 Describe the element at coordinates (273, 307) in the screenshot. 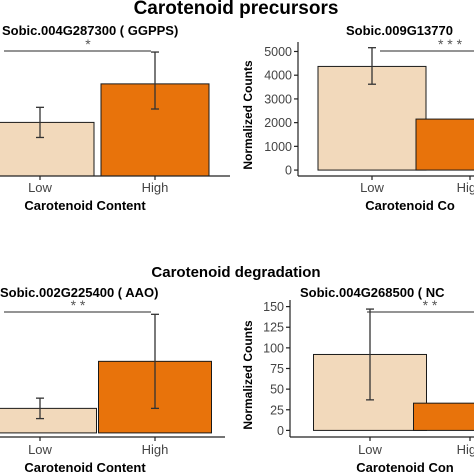

I see `y-tick-label: 150` at that location.